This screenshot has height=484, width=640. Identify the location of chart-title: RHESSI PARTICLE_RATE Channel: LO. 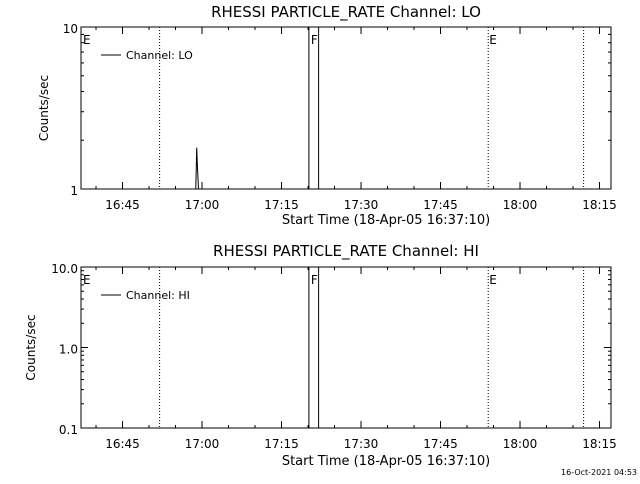
(346, 12).